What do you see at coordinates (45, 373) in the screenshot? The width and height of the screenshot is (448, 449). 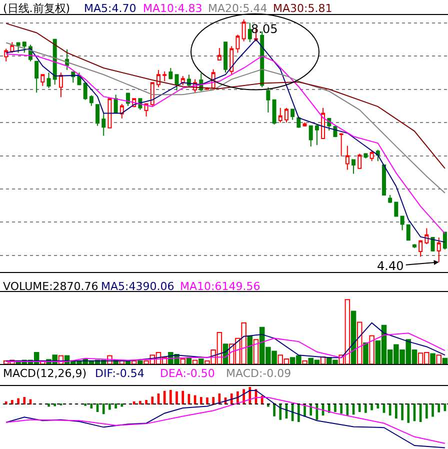 I see `chart-title: MACD(12,26,9)` at bounding box center [45, 373].